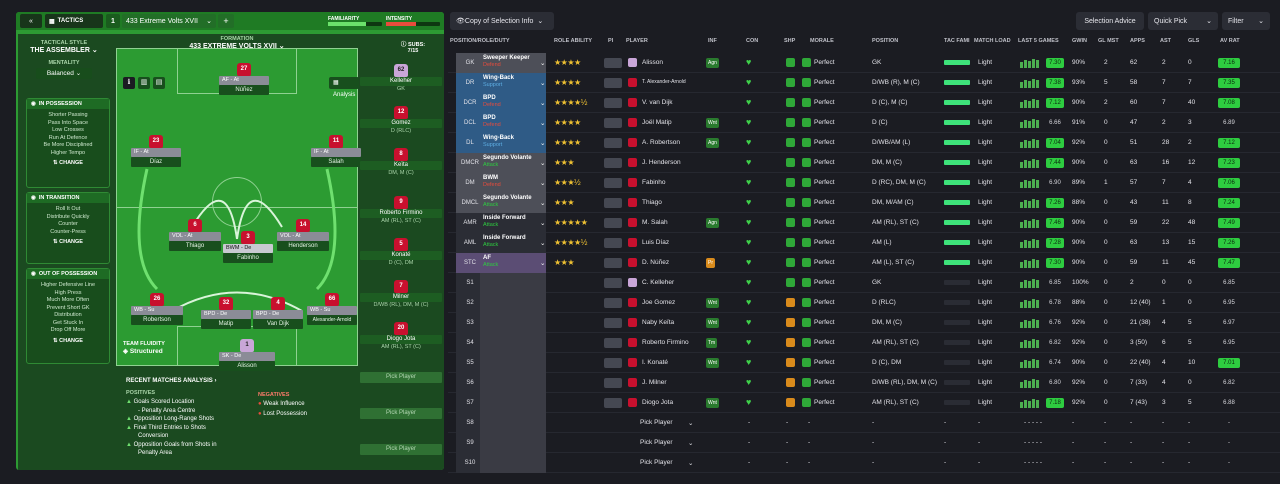 The image size is (1280, 484). I want to click on player-token-diaz: 23 IF - At Díaz, so click(156, 151).